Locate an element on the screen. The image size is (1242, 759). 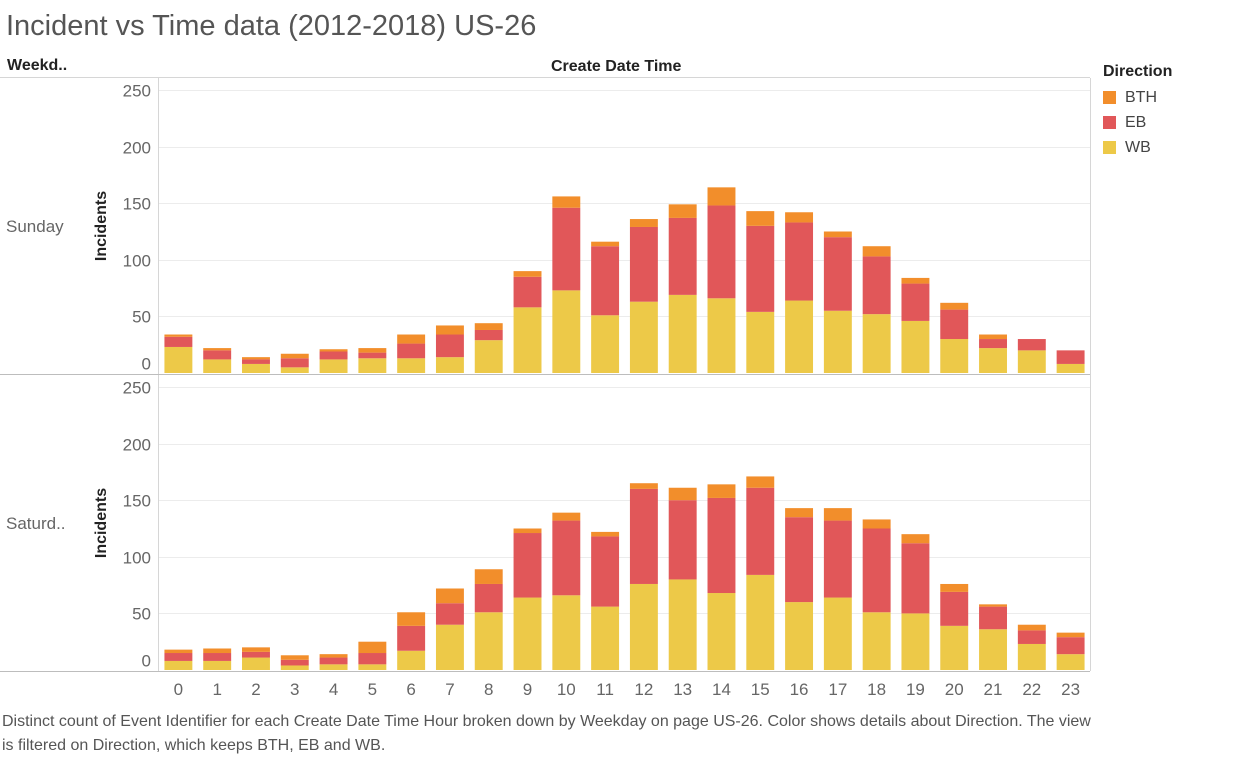
x-tick-label: 8 is located at coordinates (488, 689).